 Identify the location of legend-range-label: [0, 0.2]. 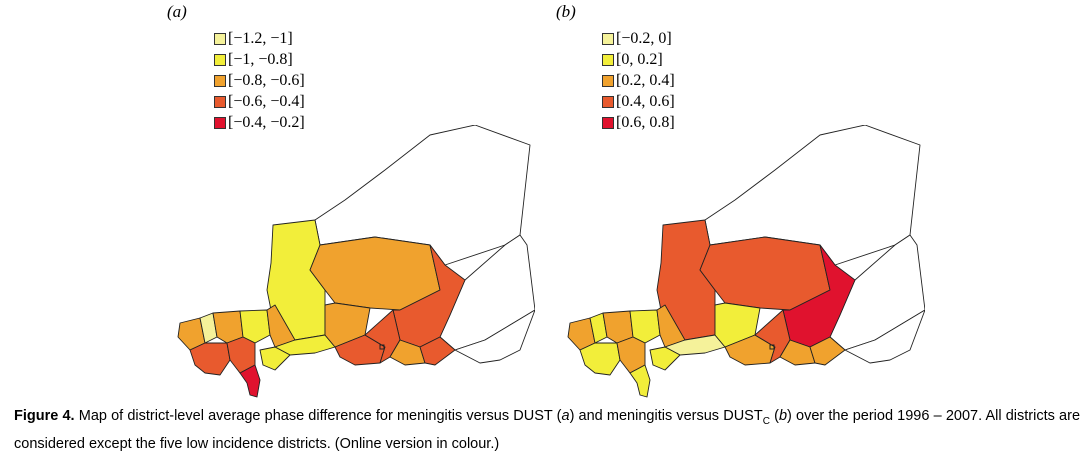
(639, 59).